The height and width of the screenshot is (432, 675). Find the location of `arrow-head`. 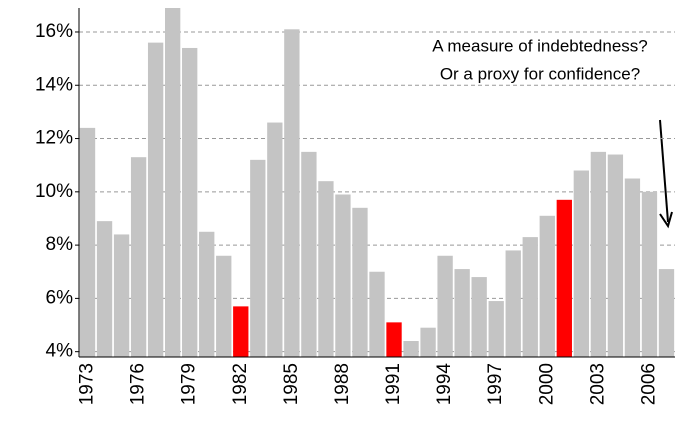

arrow-head is located at coordinates (666, 220).